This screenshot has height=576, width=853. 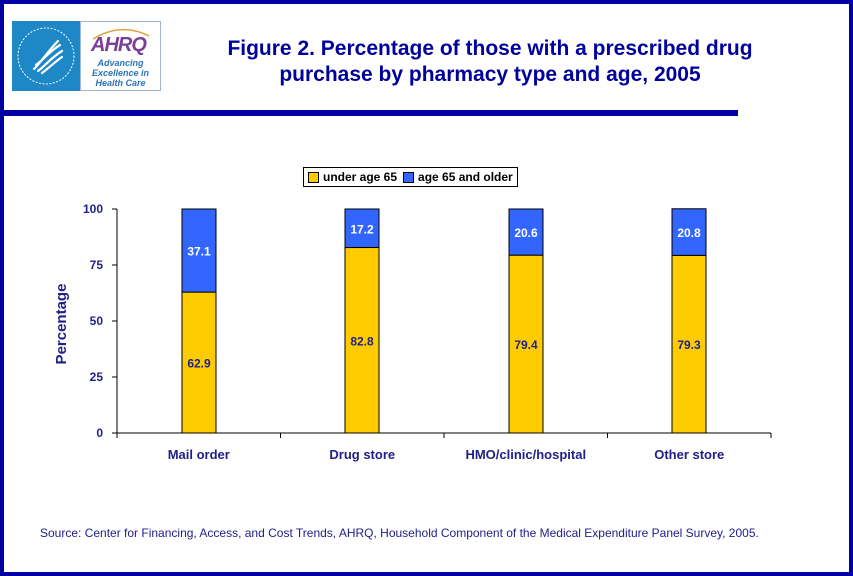 What do you see at coordinates (93, 209) in the screenshot?
I see `y-tick-label: 100` at bounding box center [93, 209].